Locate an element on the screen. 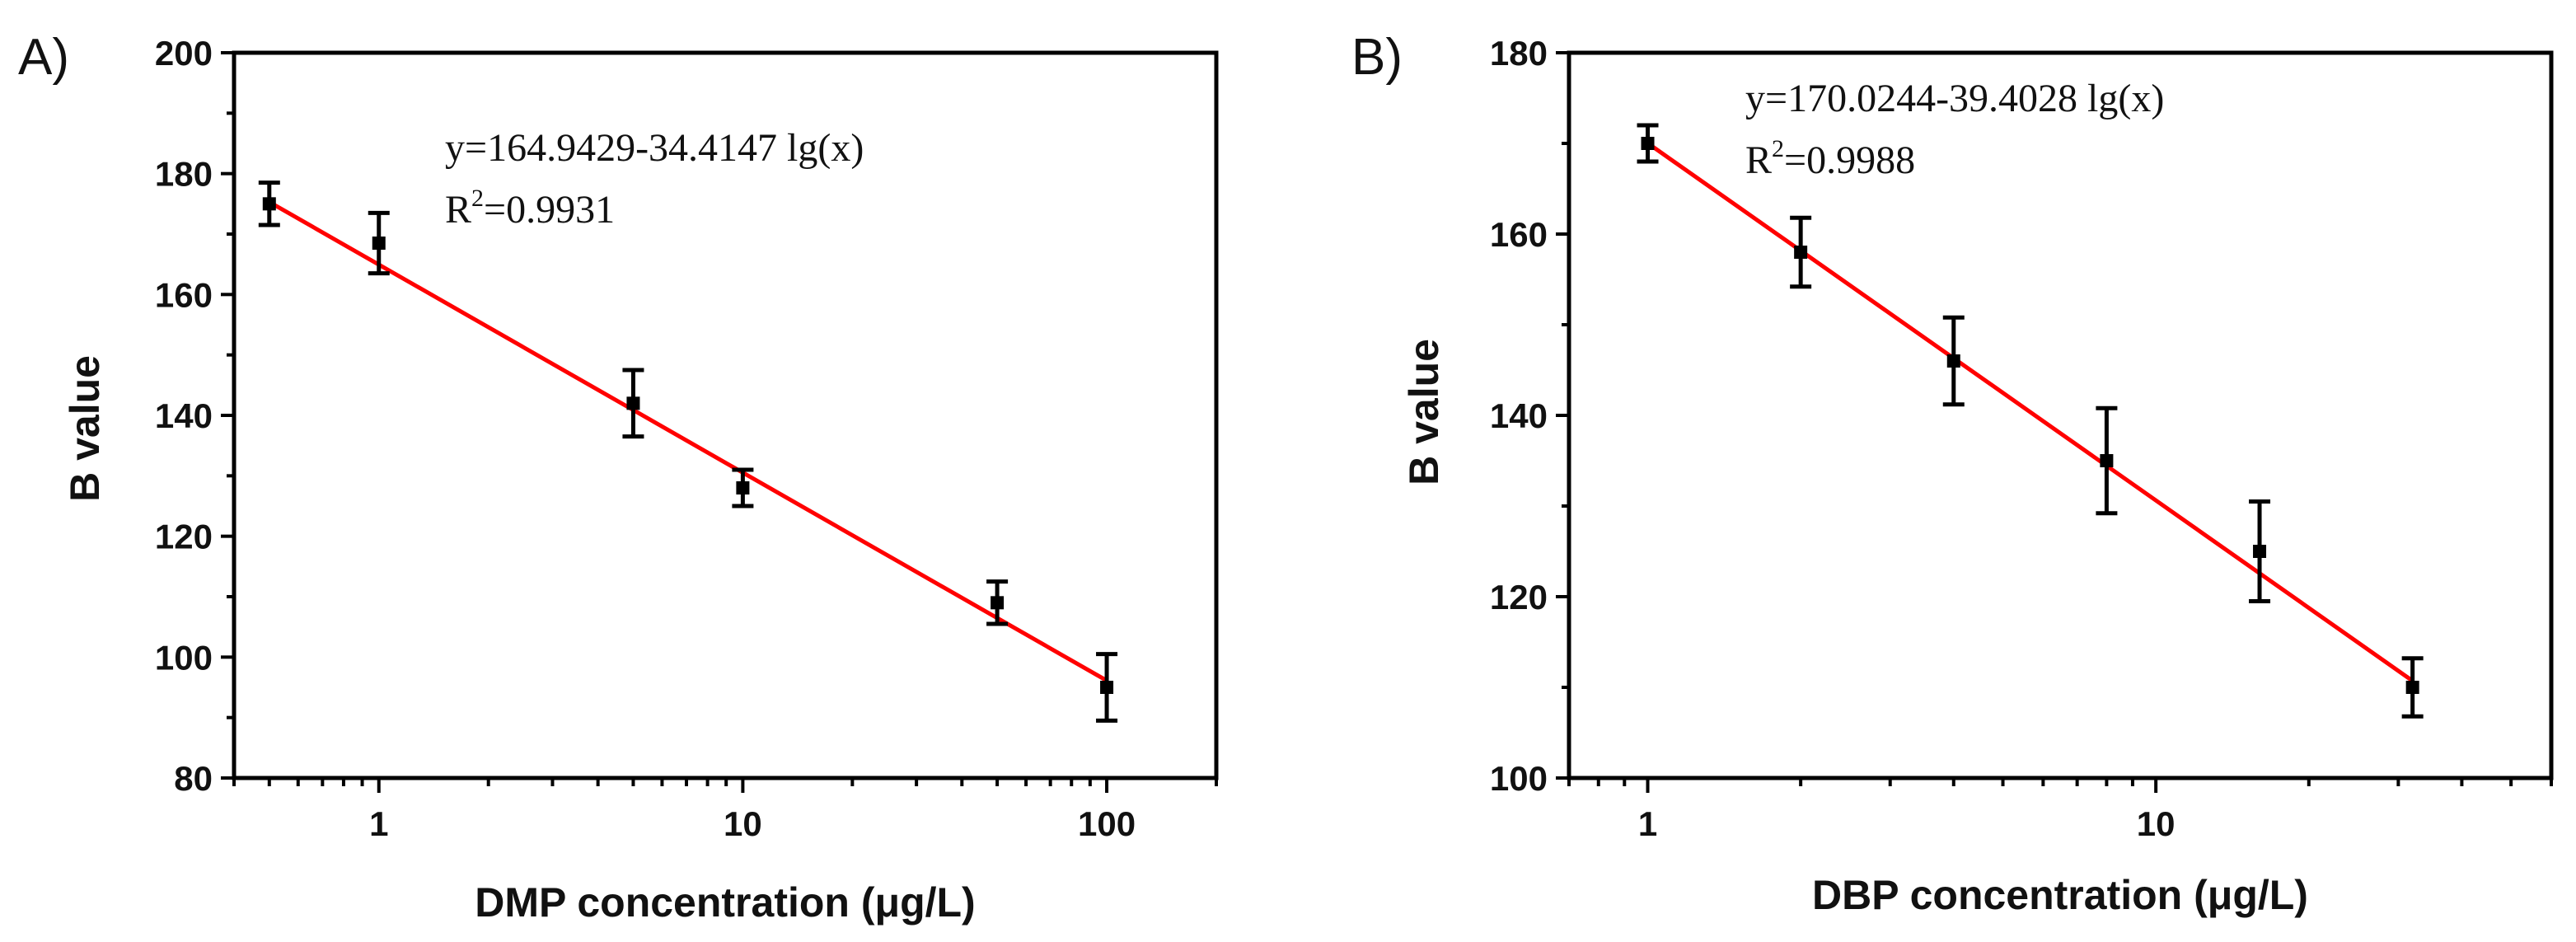 This screenshot has width=2576, height=942. x-axis-title: DMP concentration (μg/L) is located at coordinates (725, 902).